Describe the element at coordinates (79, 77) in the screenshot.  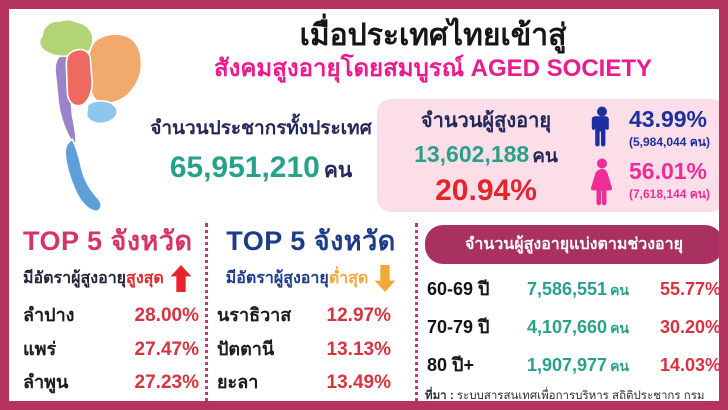
I see `map-region-central` at that location.